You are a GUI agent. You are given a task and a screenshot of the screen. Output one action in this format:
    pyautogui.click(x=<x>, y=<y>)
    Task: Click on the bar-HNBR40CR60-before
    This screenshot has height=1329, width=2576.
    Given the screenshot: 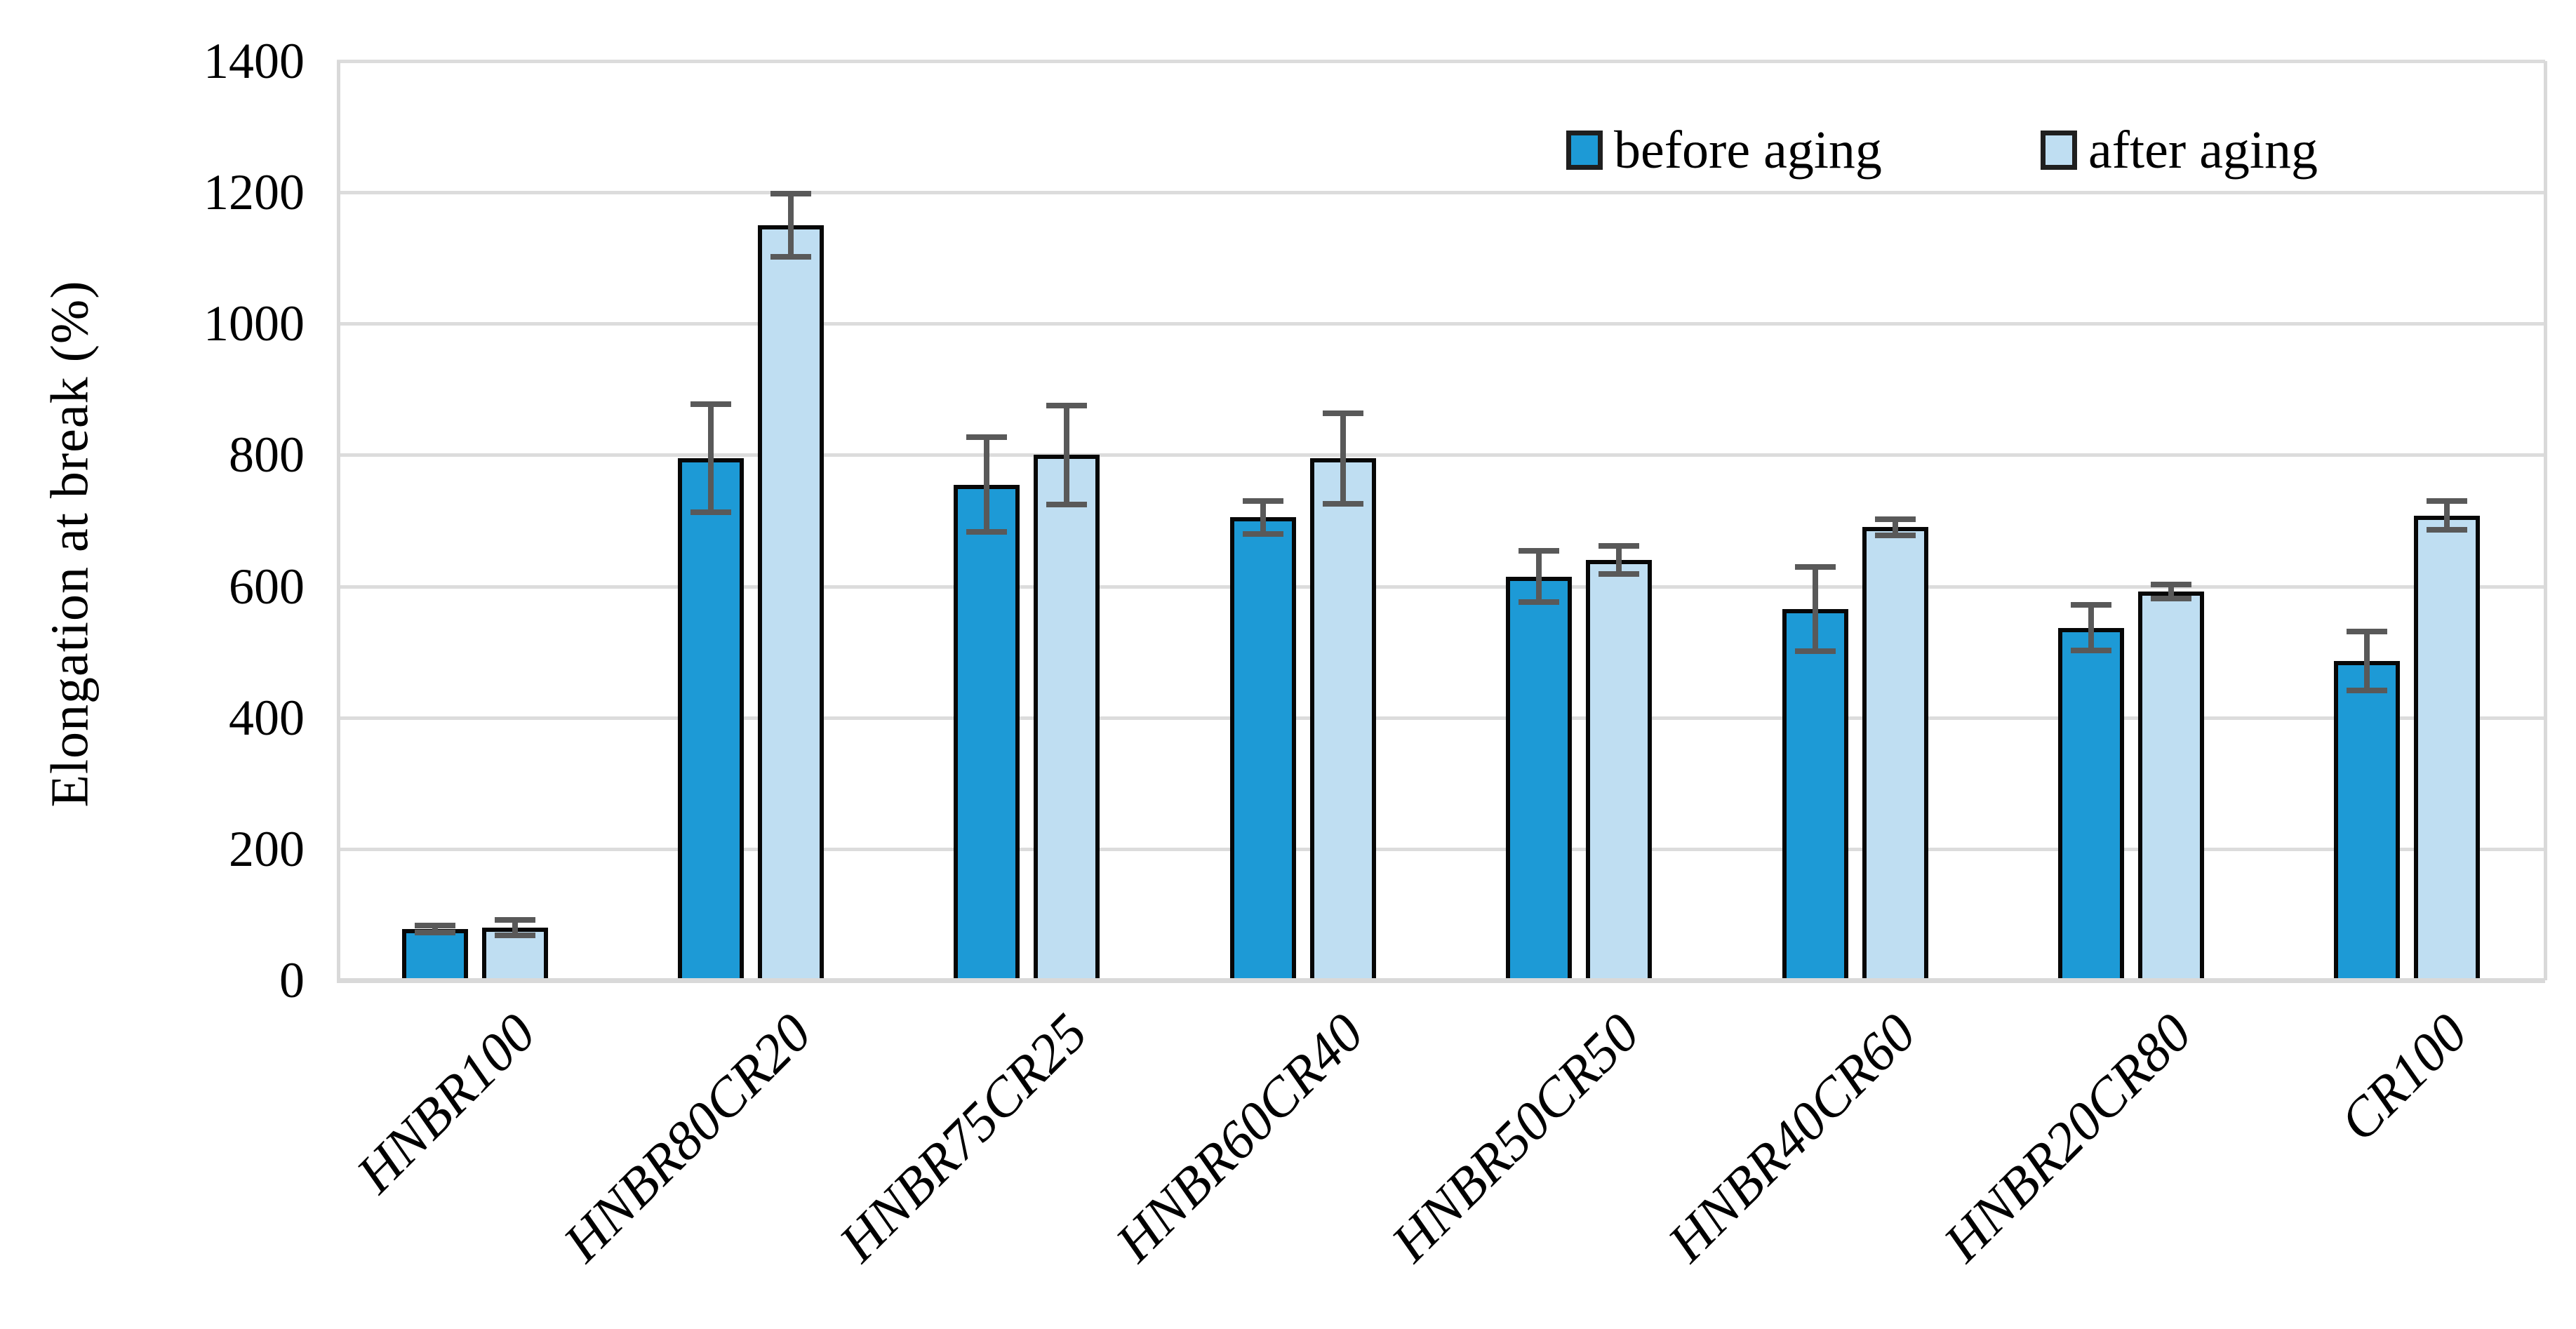 What is the action you would take?
    pyautogui.click(x=1815, y=794)
    